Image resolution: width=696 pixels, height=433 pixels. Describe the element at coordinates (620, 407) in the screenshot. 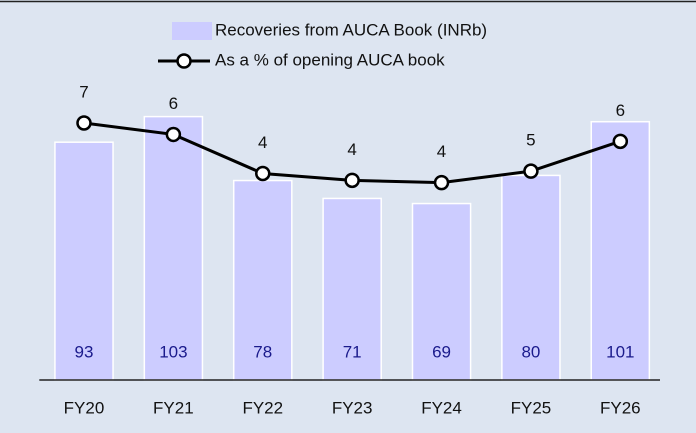

I see `x-tick-label: FY26` at that location.